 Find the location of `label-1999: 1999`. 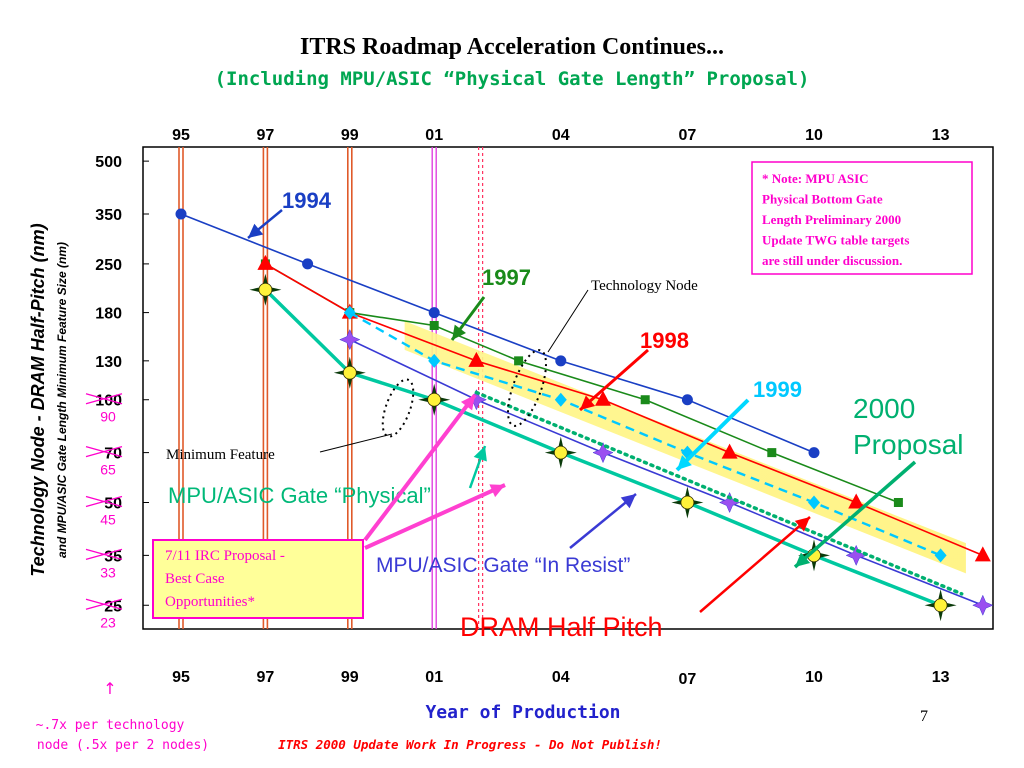

label-1999: 1999 is located at coordinates (777, 389).